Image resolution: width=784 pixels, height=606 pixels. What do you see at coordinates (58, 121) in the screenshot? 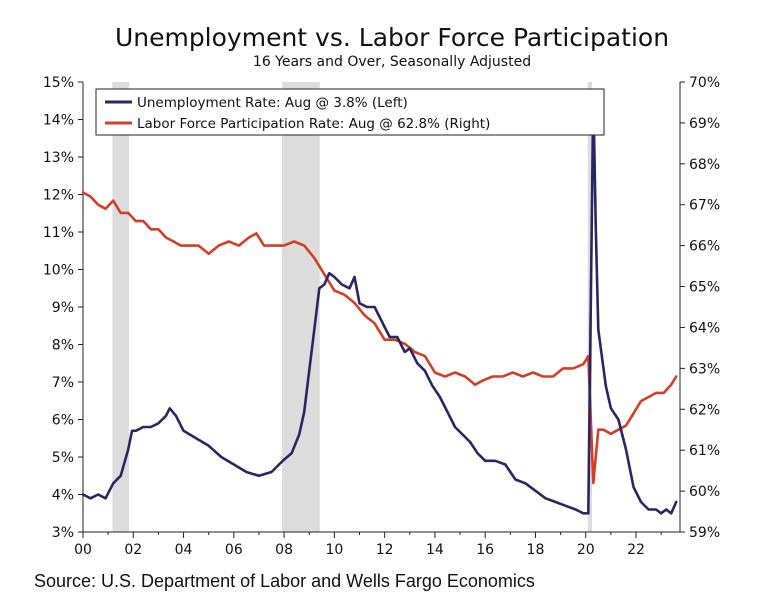
I see `left-tick-label: 14%` at bounding box center [58, 121].